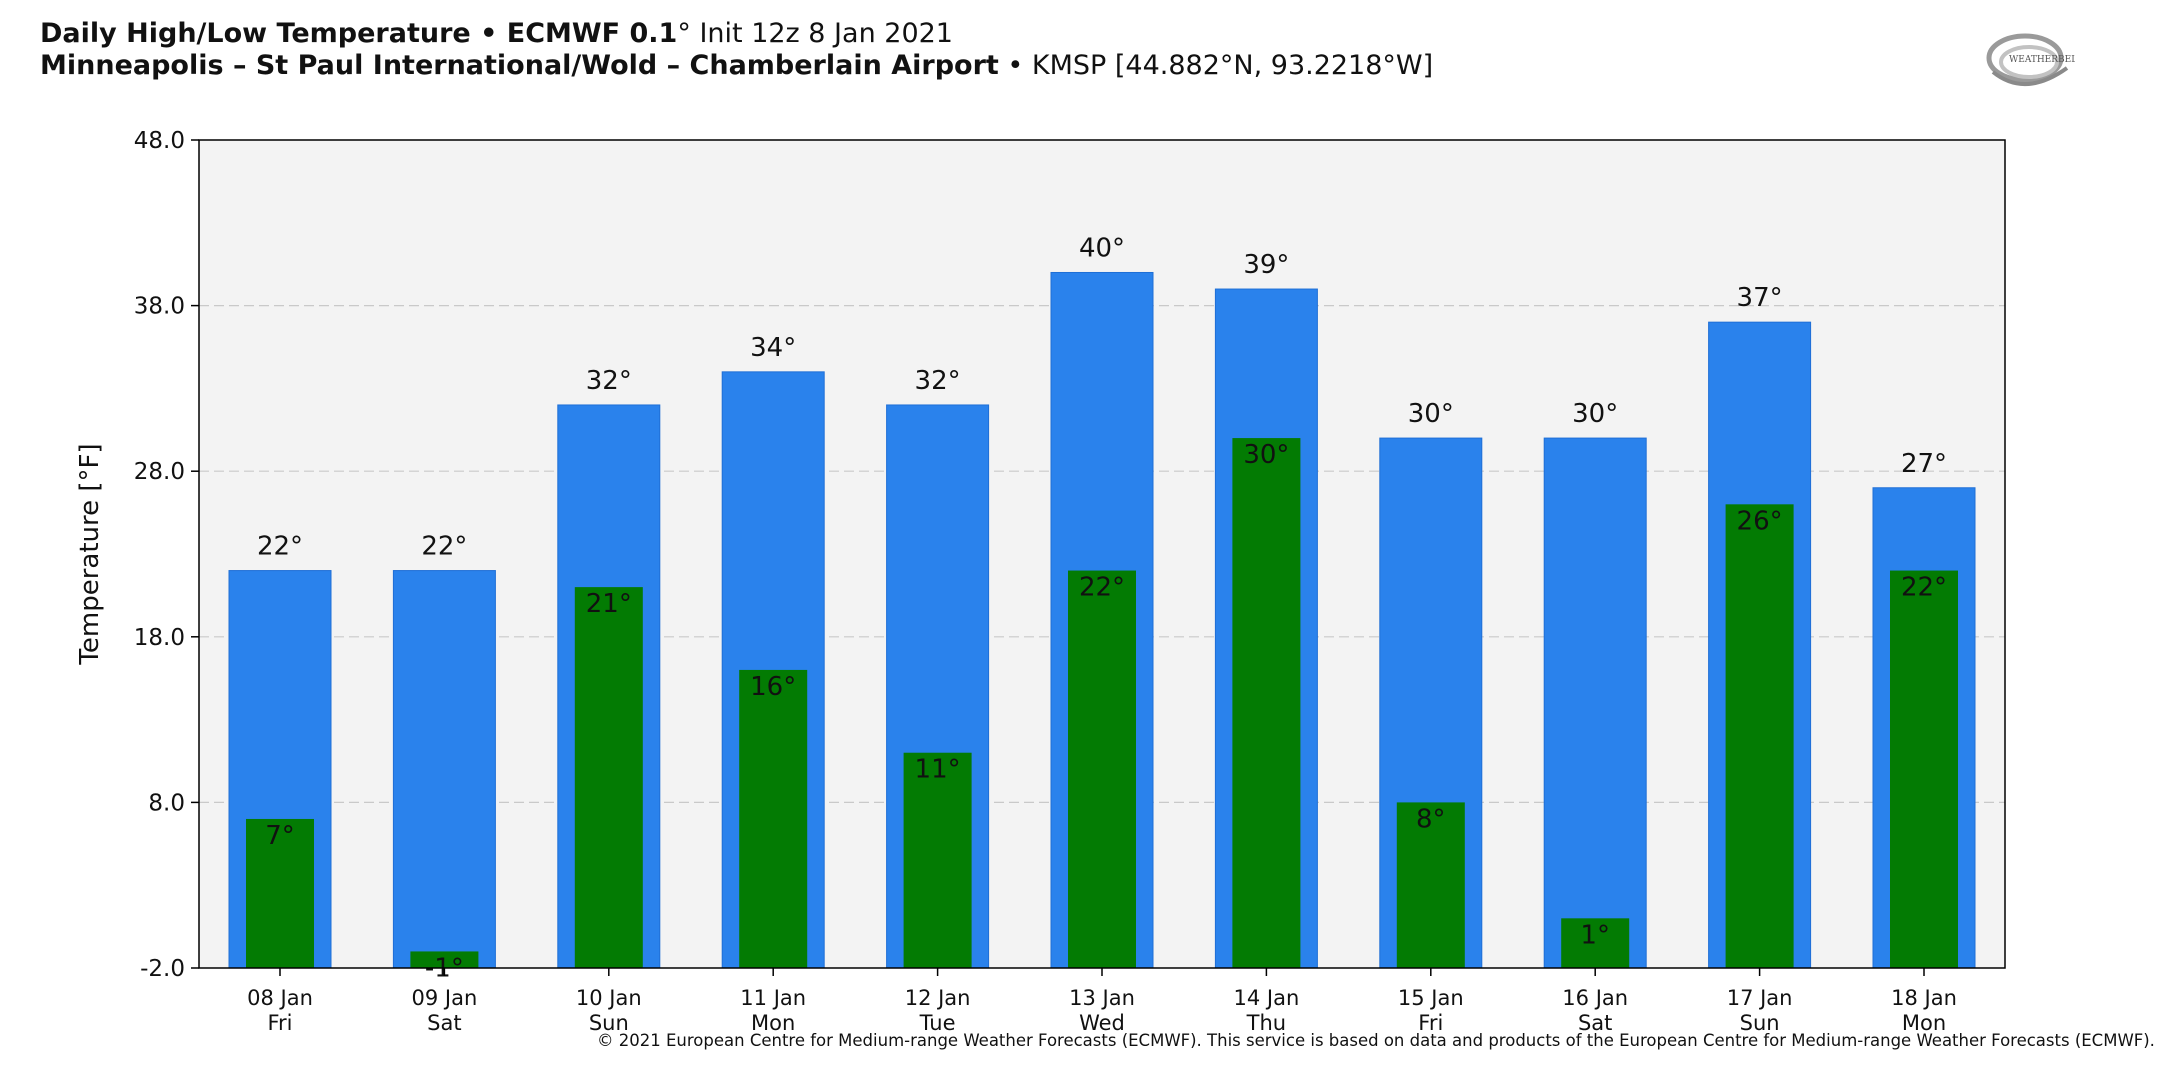 Image resolution: width=2160 pixels, height=1072 pixels. I want to click on high-label: 34°, so click(773, 348).